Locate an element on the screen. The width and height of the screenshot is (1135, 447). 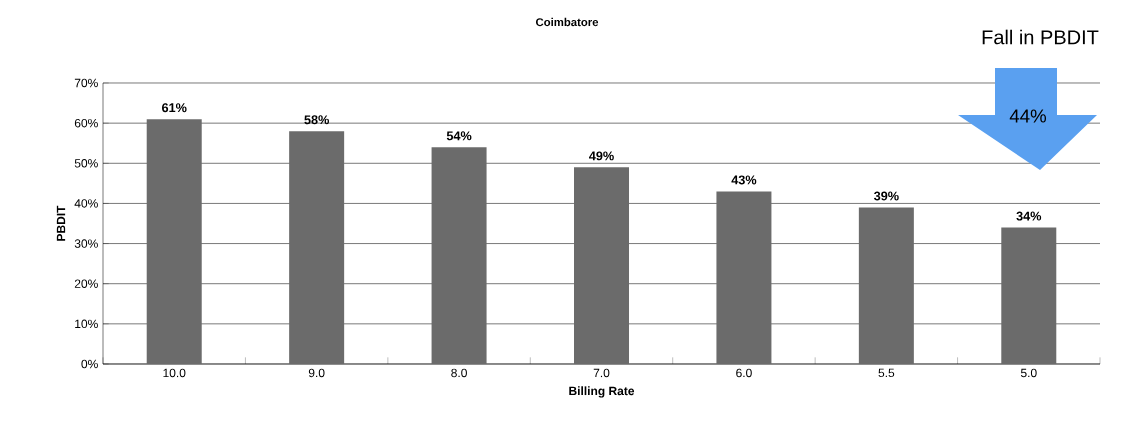
data-label: 43% is located at coordinates (744, 180).